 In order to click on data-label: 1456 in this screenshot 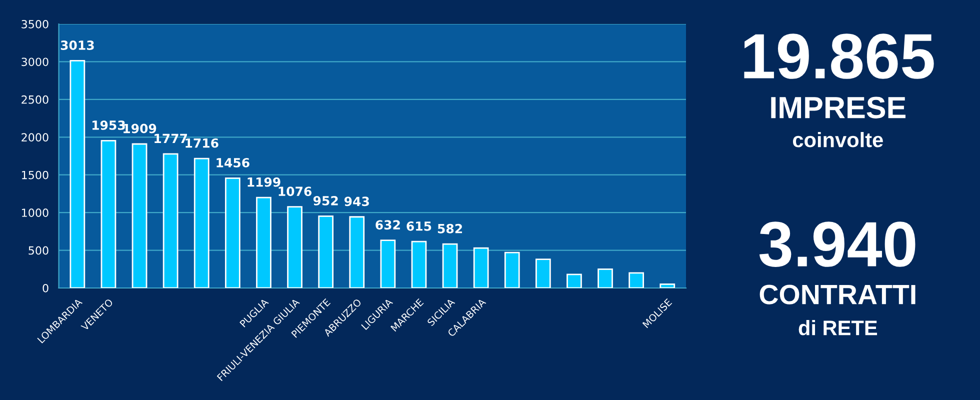, I will do `click(233, 163)`.